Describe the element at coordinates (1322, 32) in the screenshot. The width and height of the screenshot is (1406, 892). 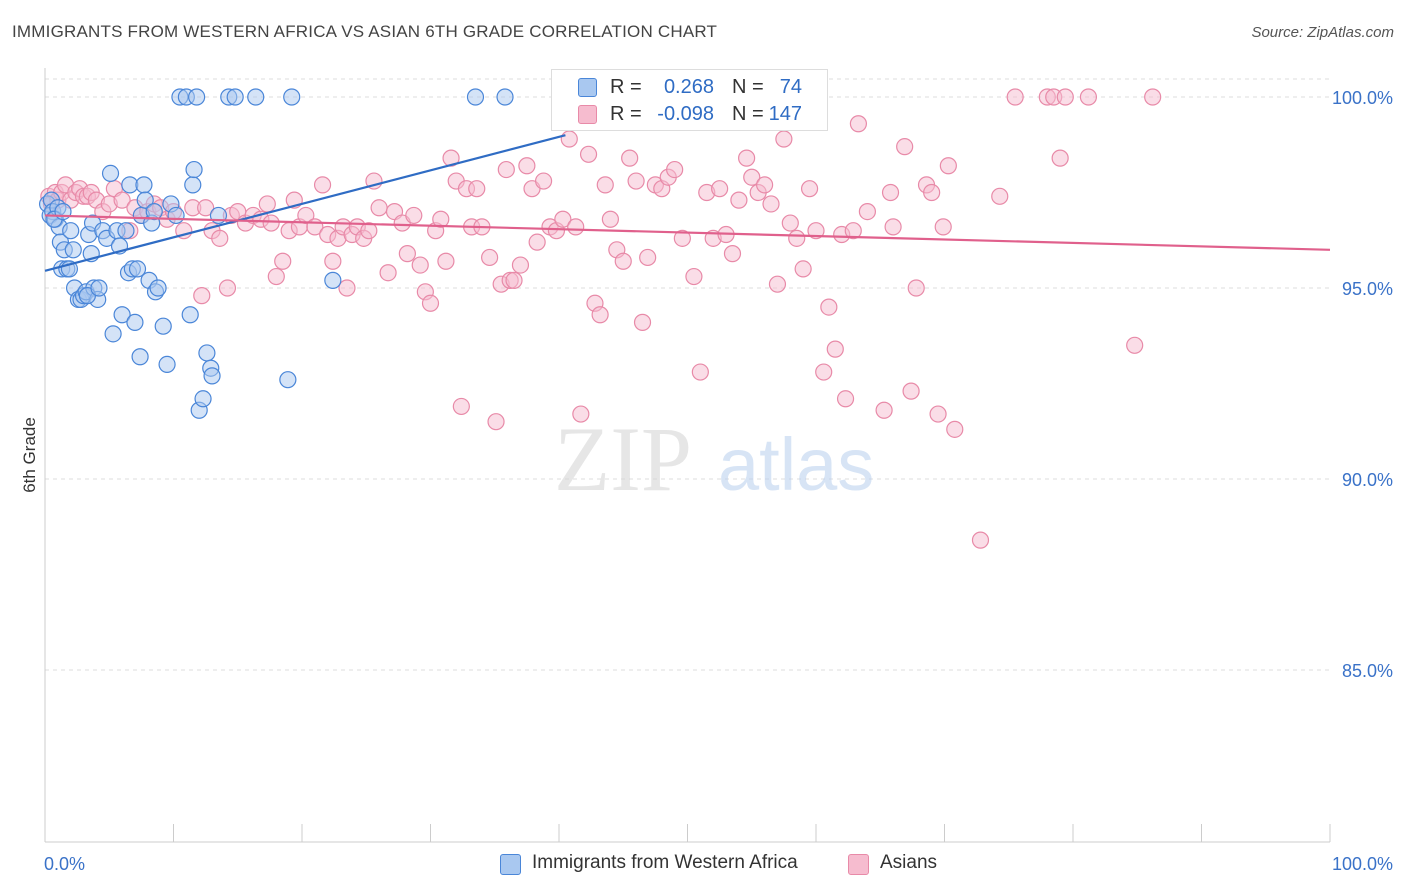
I see `source-label: Source: ZipAtlas.com` at that location.